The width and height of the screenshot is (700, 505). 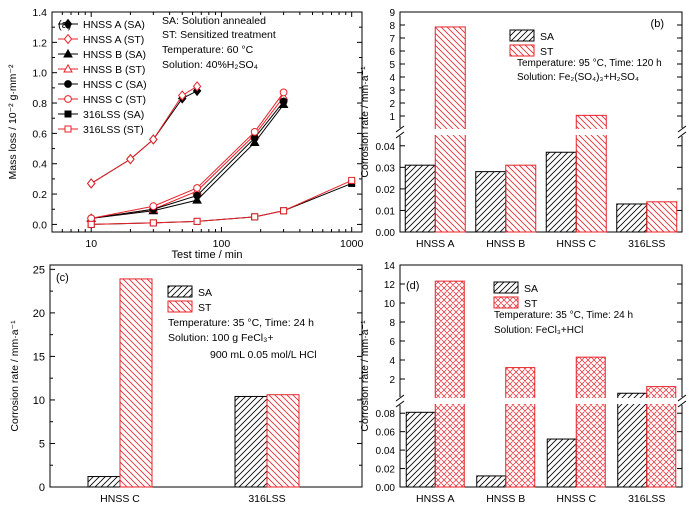 I want to click on y-tick-label: 0.4, so click(x=39, y=165).